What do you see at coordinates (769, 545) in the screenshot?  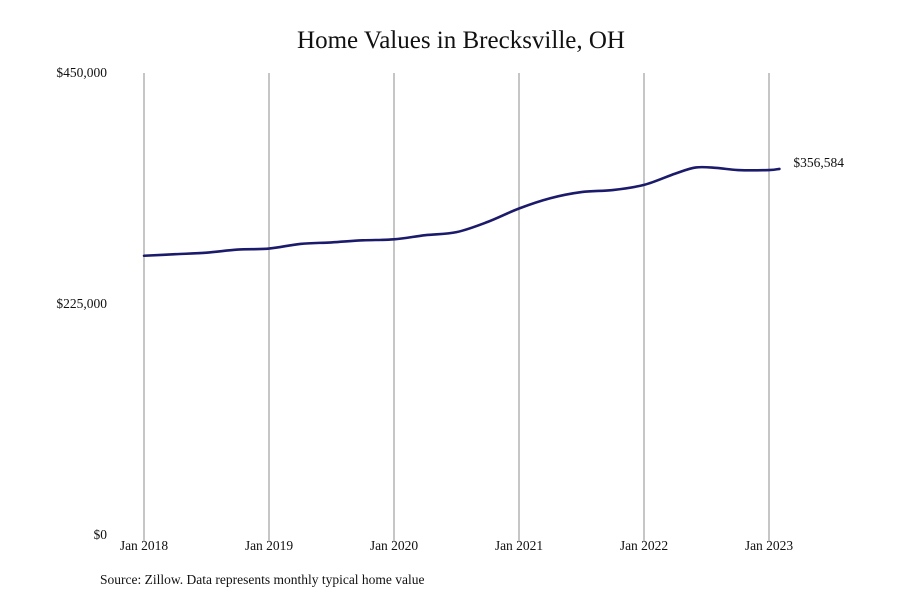 I see `x-tick-label: Jan 2023` at bounding box center [769, 545].